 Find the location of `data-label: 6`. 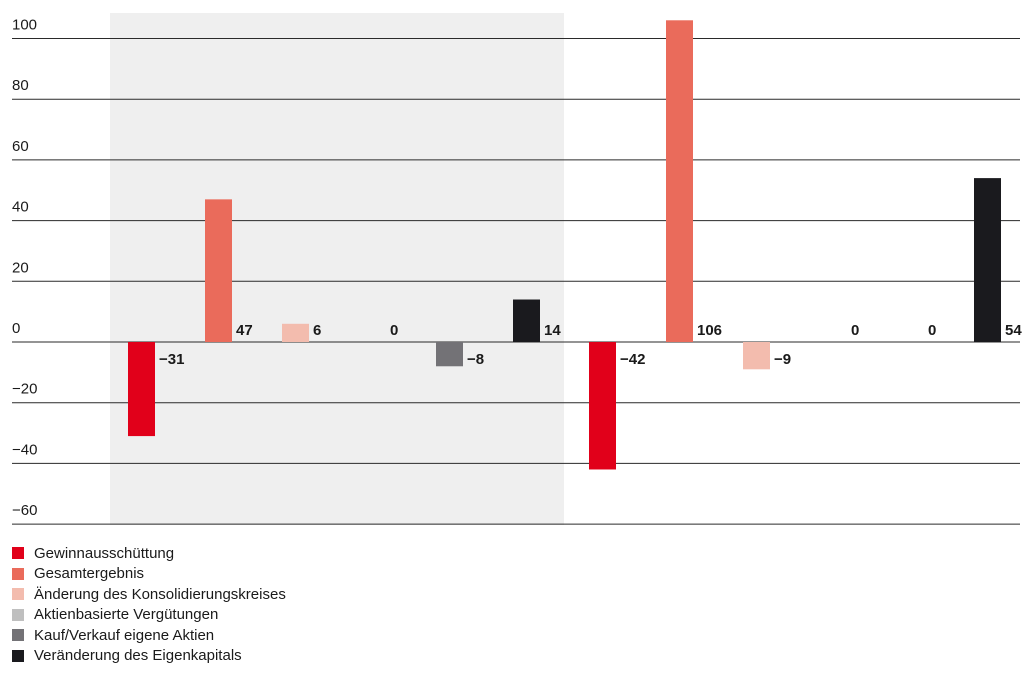

data-label: 6 is located at coordinates (317, 330).